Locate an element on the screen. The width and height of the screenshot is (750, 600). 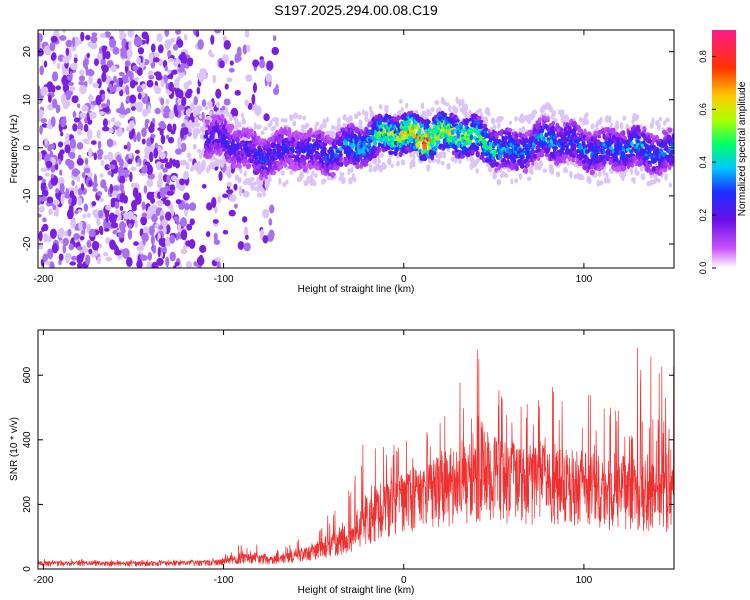
spectrogram-xtick-label: 100 is located at coordinates (584, 279).